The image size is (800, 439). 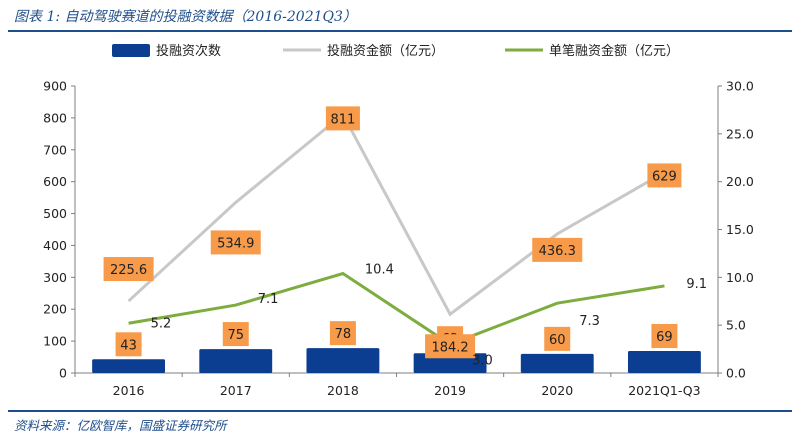 I want to click on y-left-tick-label: 700, so click(x=55, y=149).